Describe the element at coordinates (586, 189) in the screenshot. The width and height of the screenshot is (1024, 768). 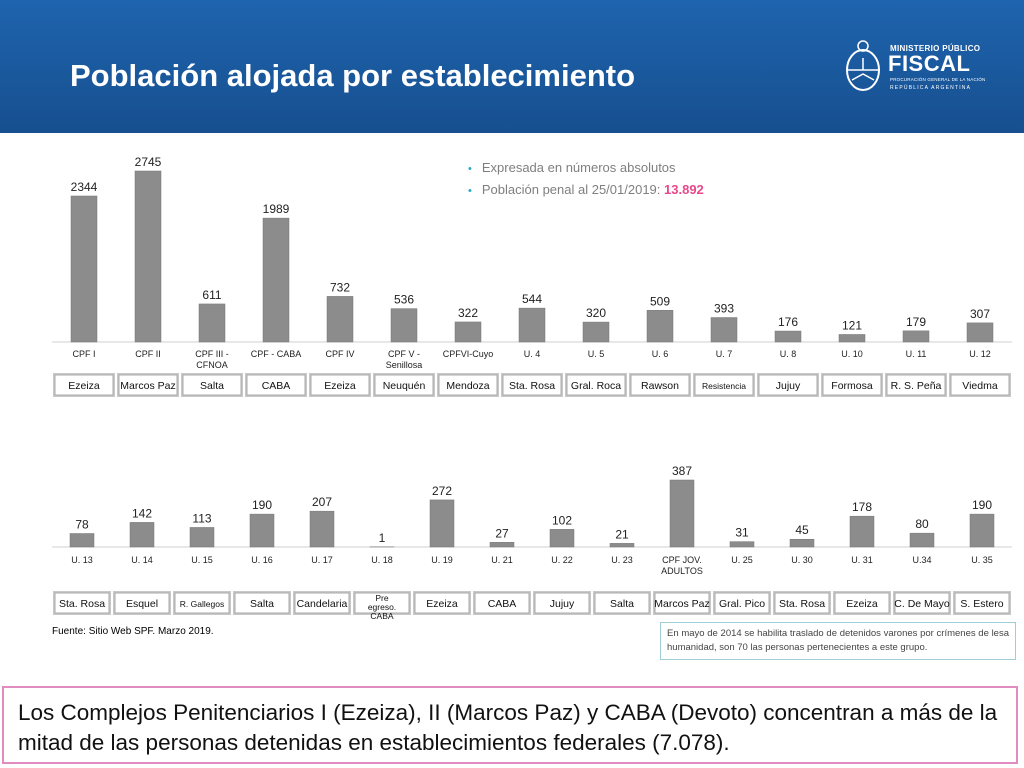
I see `bullet-item: • Población penal al 25/01/2019: 13.892` at that location.